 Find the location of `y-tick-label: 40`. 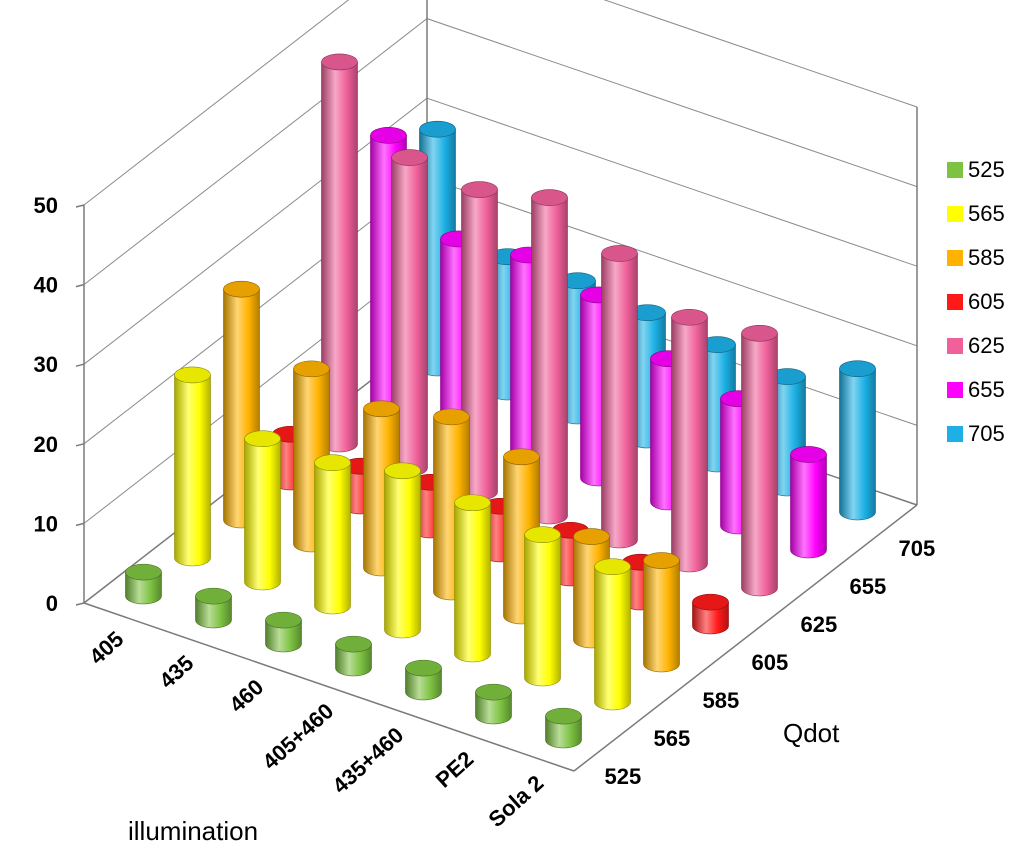

y-tick-label: 40 is located at coordinates (46, 285).